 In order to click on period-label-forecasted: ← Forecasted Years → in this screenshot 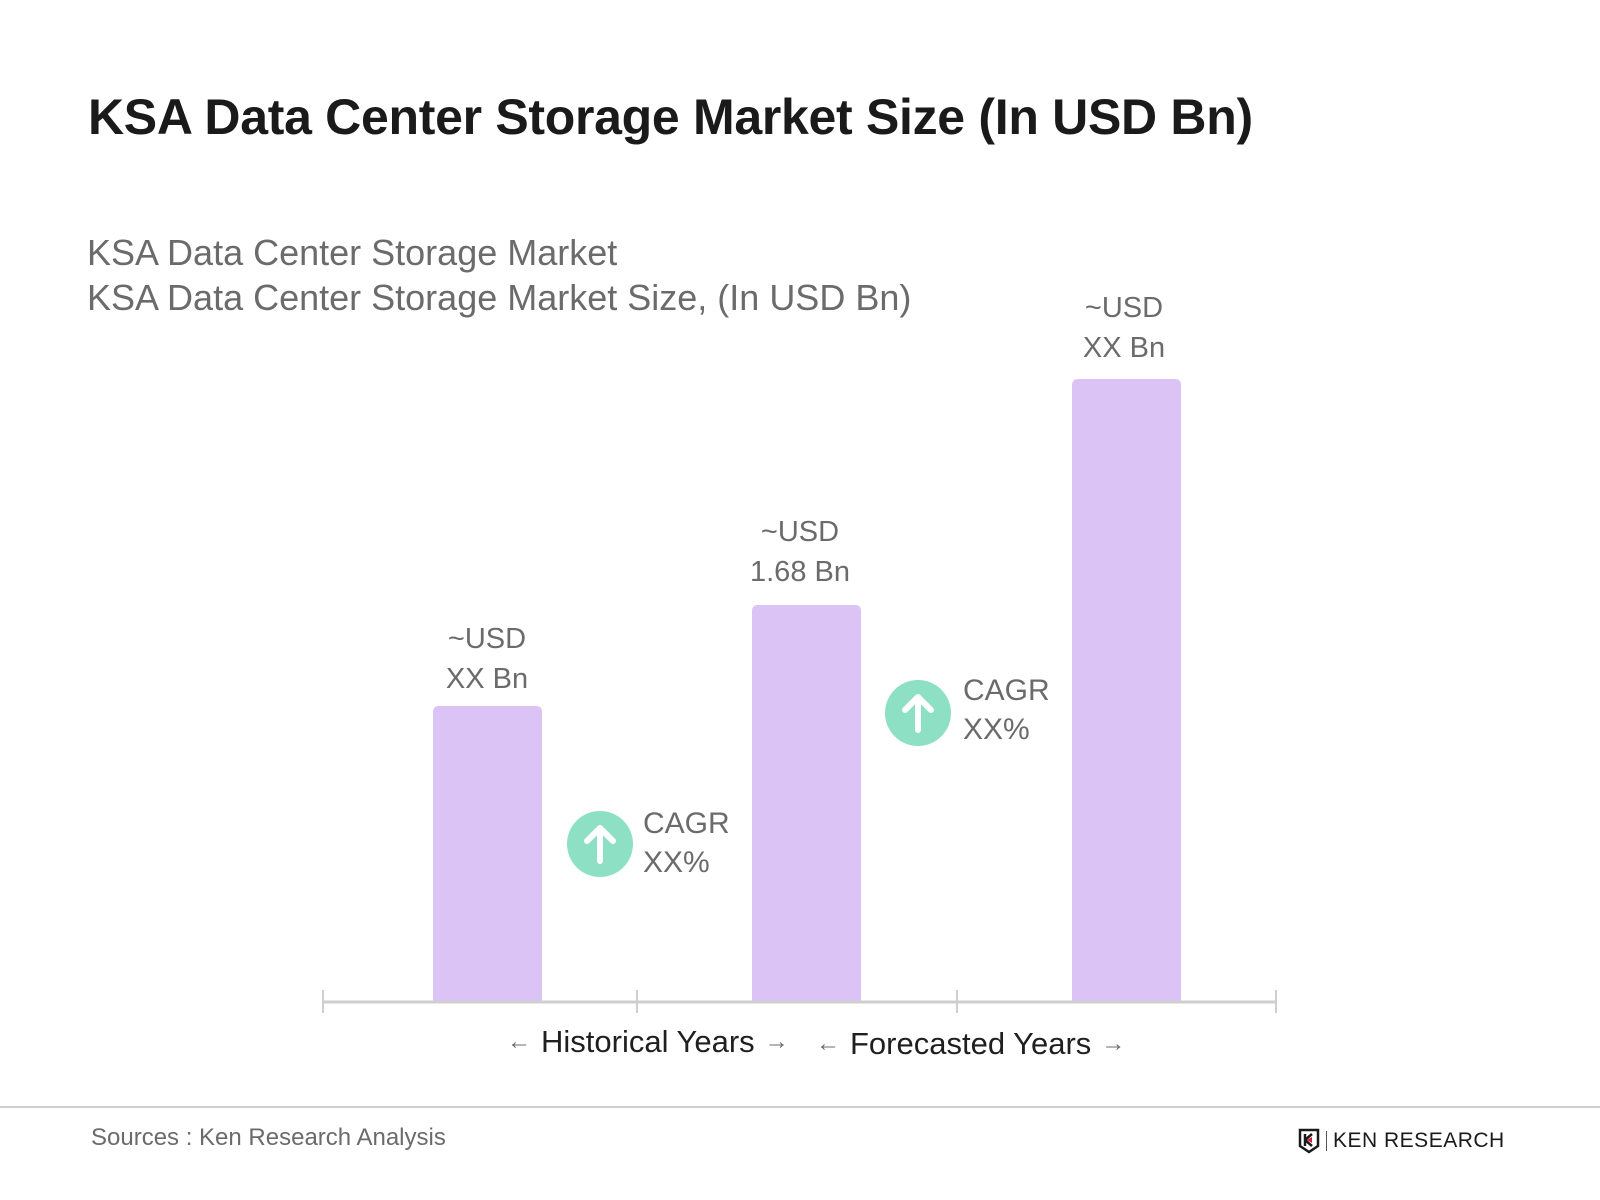, I will do `click(970, 1044)`.